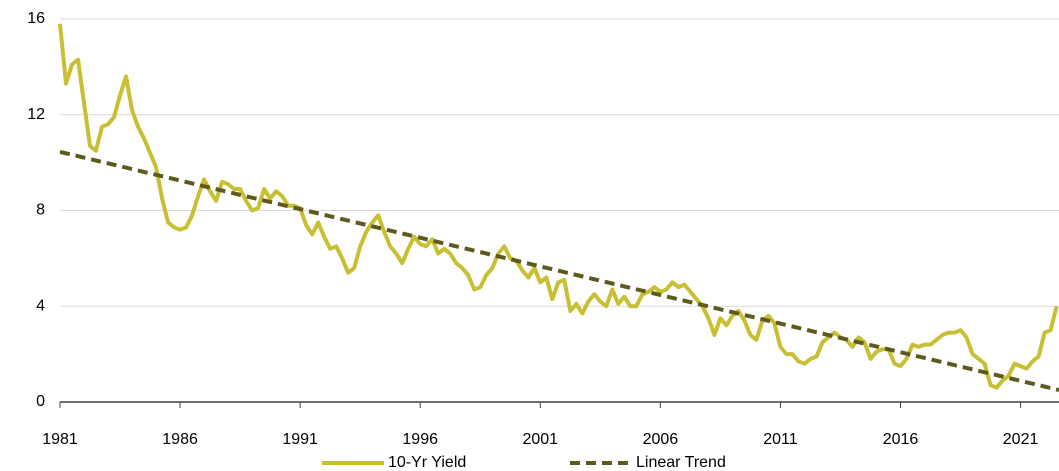 This screenshot has height=471, width=1059. What do you see at coordinates (40, 305) in the screenshot?
I see `y-tick-label: 4` at bounding box center [40, 305].